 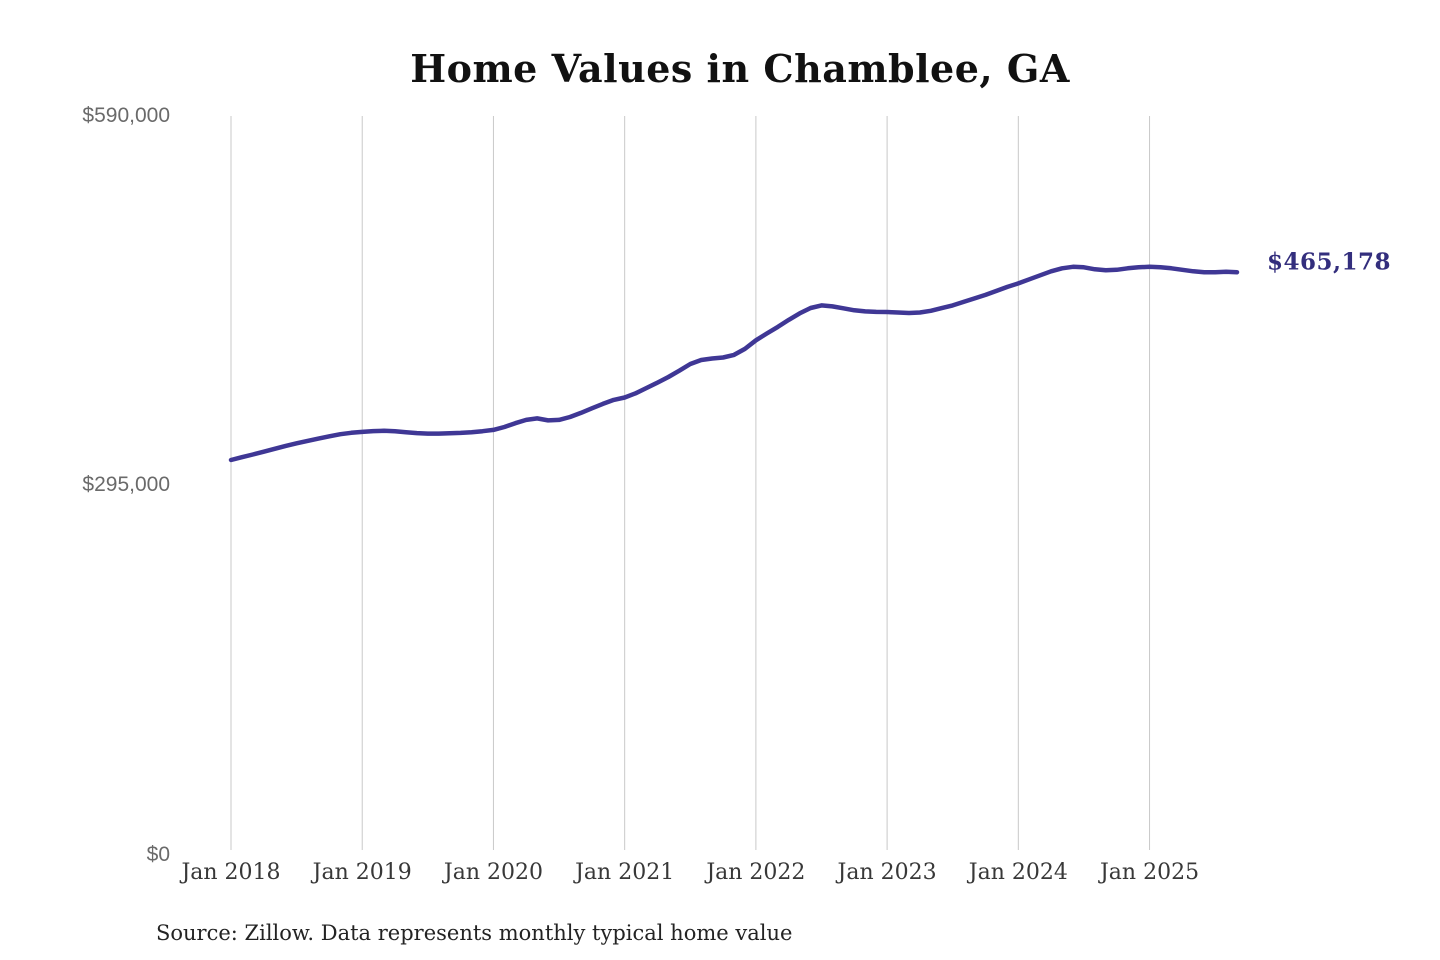 What do you see at coordinates (886, 872) in the screenshot?
I see `x-axis-label: Jan 2023` at bounding box center [886, 872].